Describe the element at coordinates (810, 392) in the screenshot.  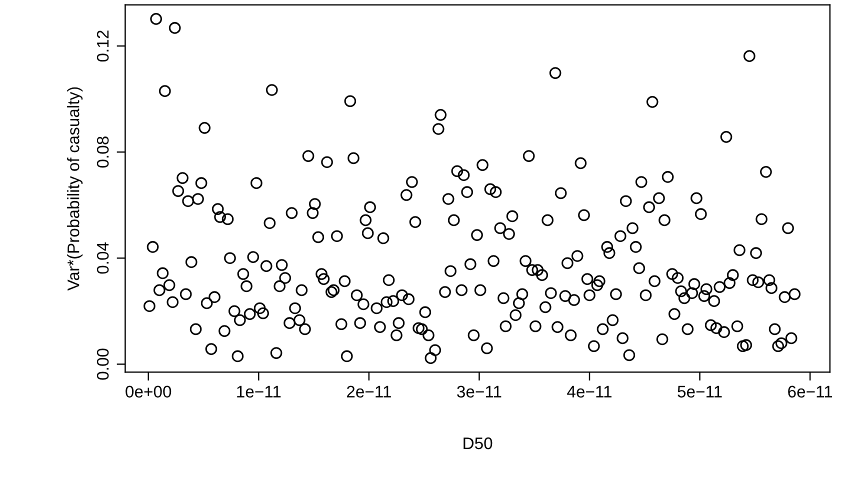
I see `x-tick-label: 6e−11` at that location.